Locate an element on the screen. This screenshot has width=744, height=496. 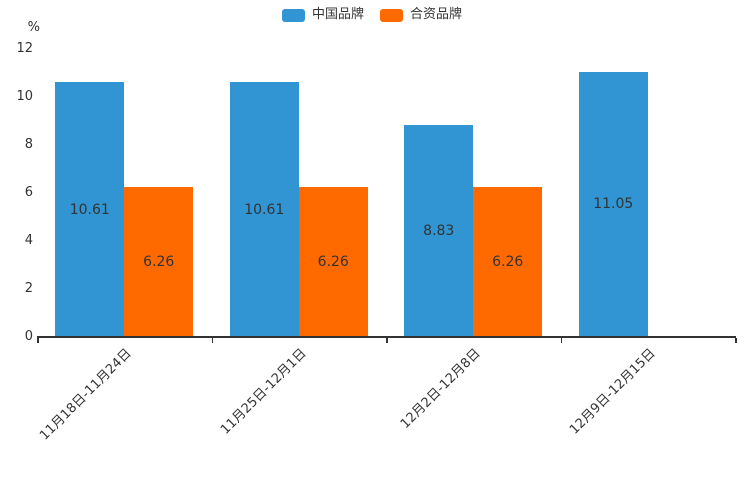
y-tick-label: 6 is located at coordinates (28, 192).